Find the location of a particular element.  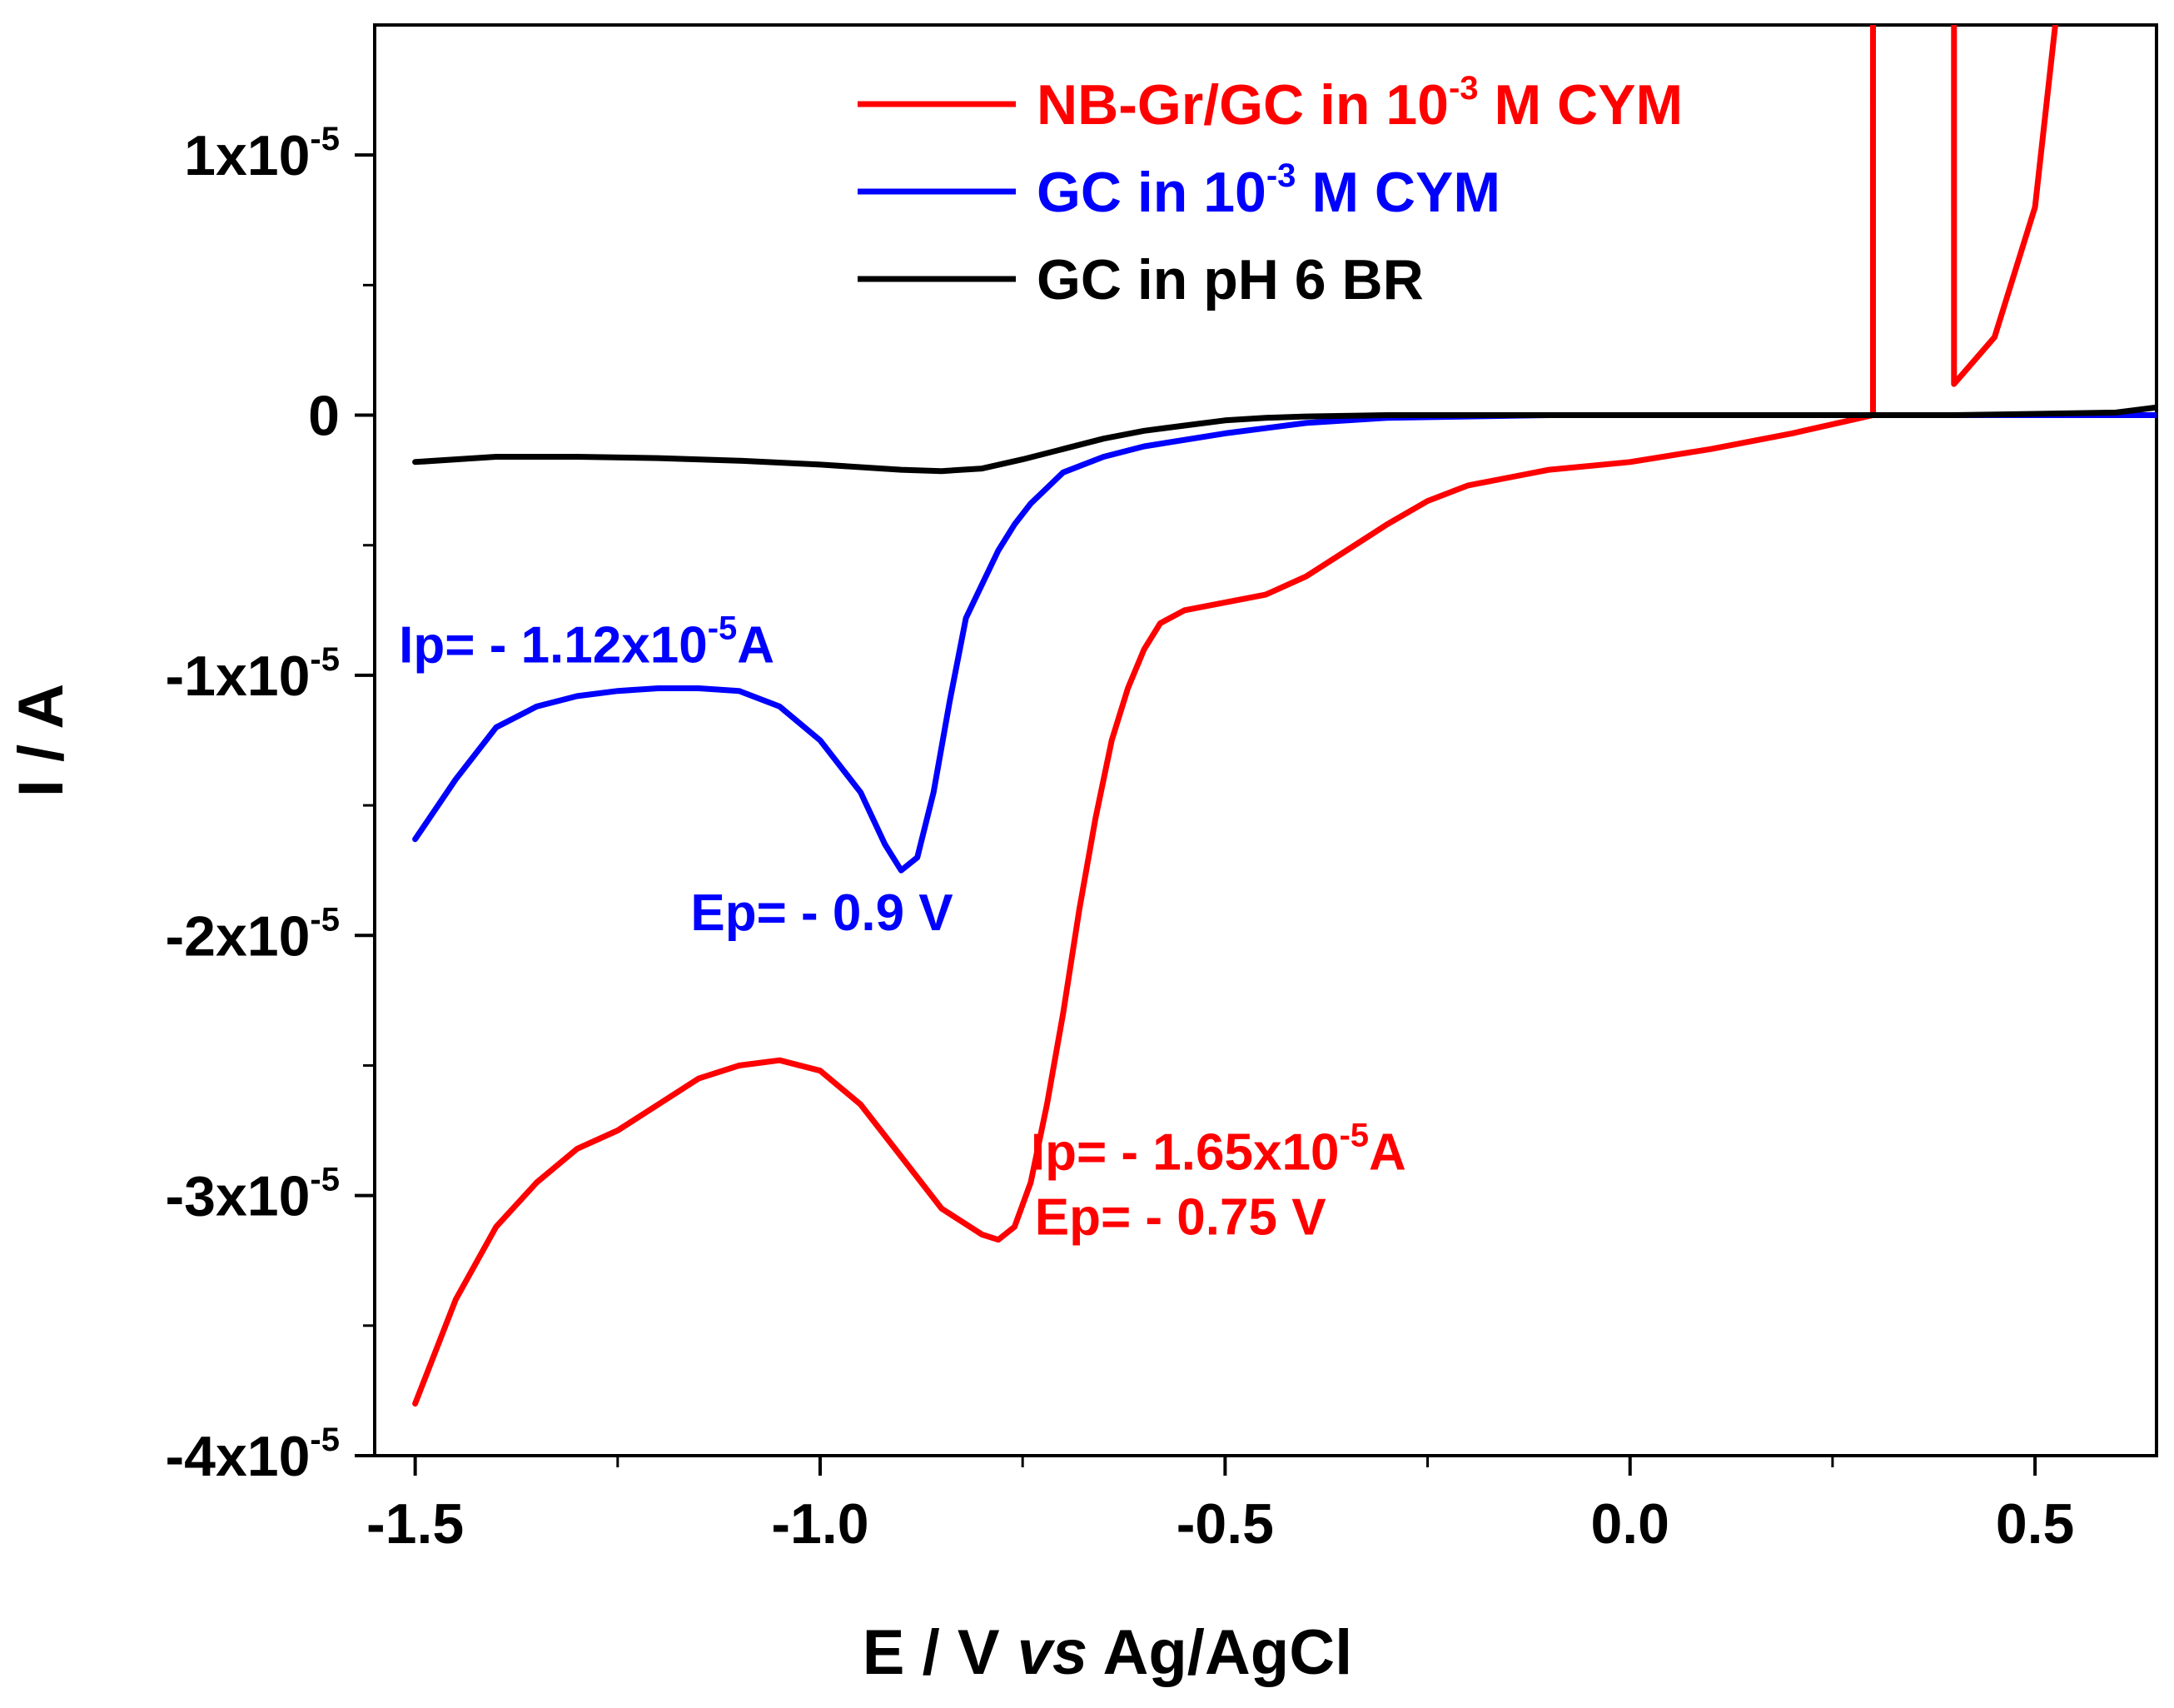

y-tick-base: -3x10 is located at coordinates (239, 1196).